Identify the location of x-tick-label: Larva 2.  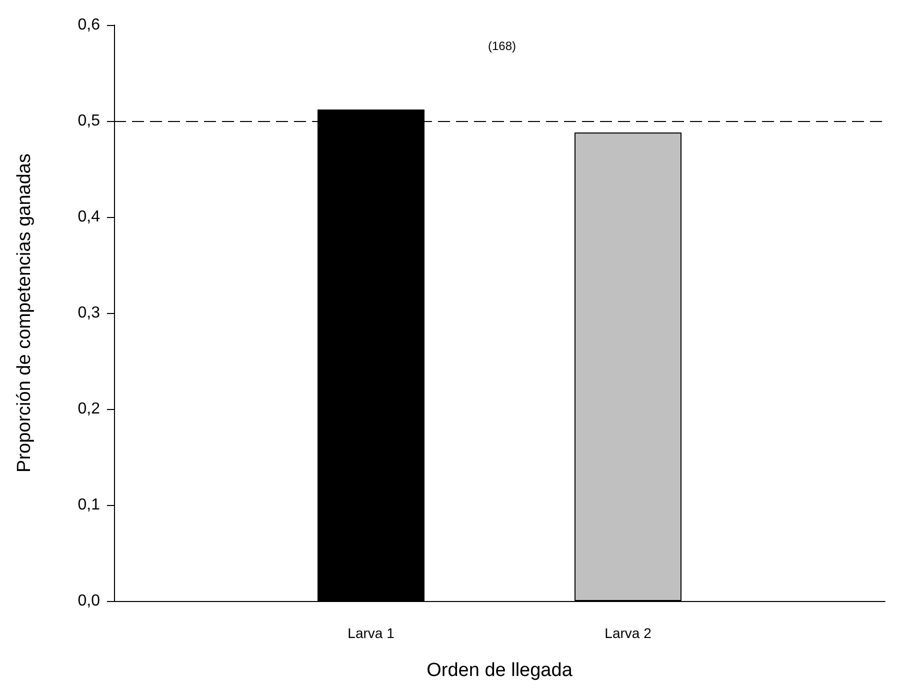
(628, 633).